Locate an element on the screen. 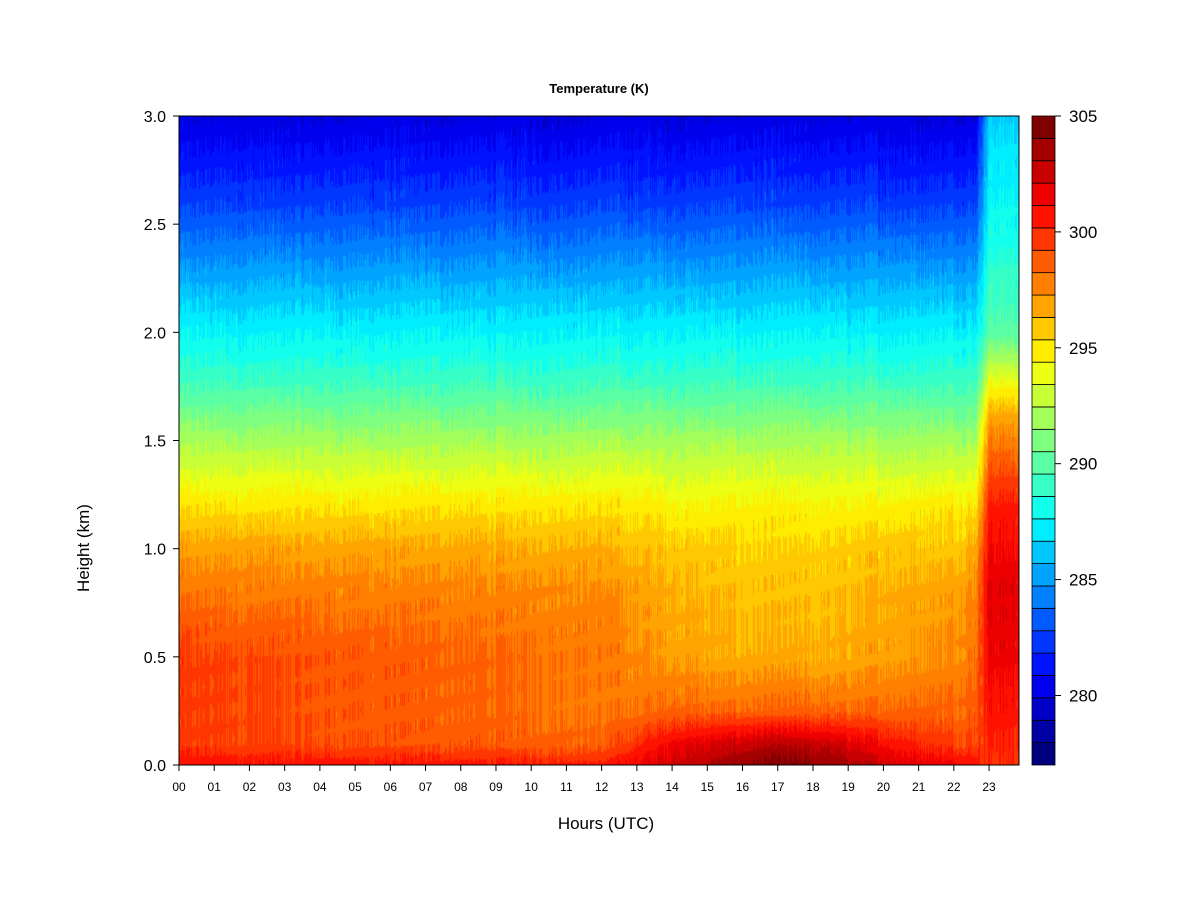  y-tick-label: 2.0 is located at coordinates (155, 333).